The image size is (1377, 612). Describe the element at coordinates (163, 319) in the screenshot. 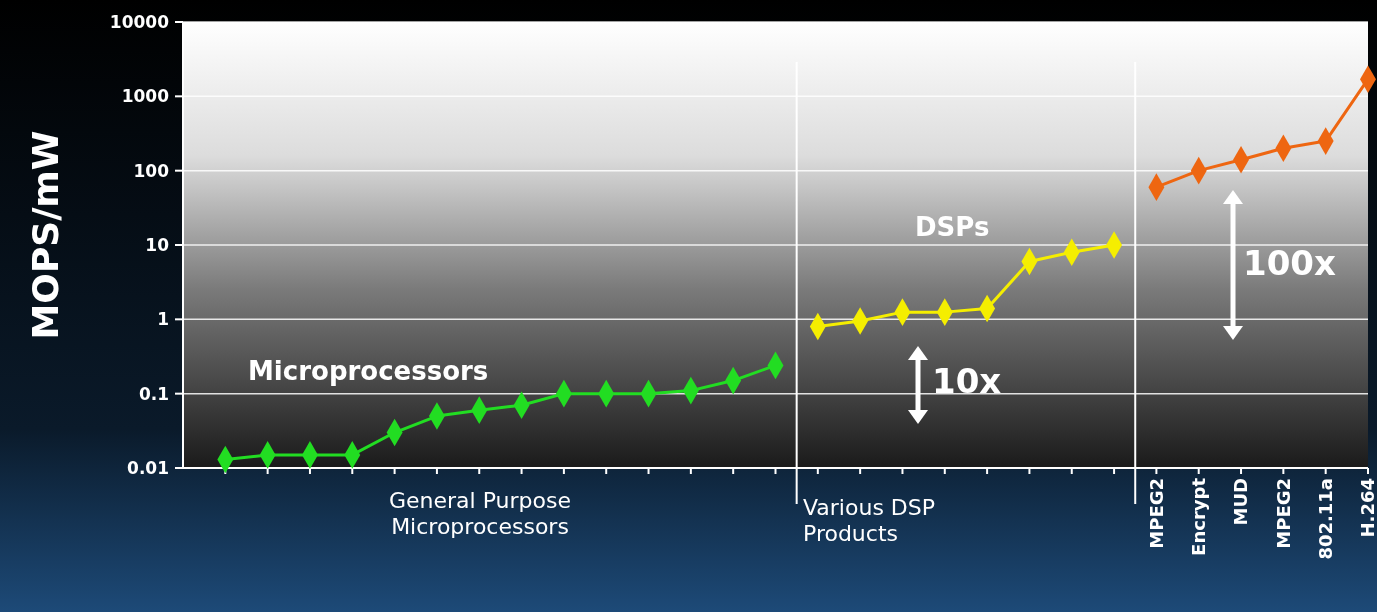

I see `y-tick-label: 1` at that location.